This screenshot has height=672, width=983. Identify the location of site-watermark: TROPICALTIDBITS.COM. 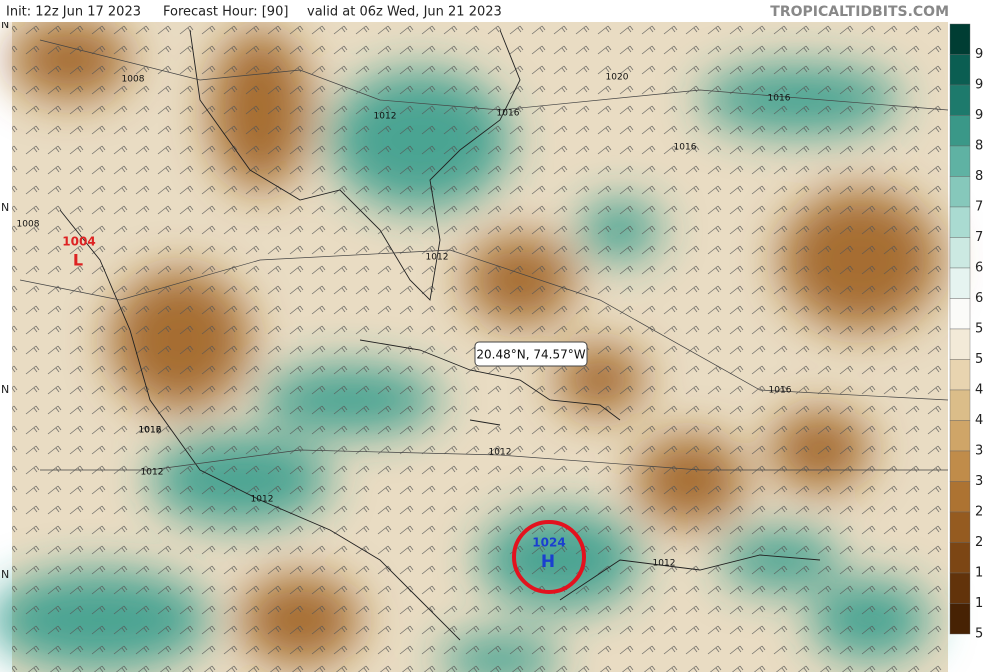
(859, 12).